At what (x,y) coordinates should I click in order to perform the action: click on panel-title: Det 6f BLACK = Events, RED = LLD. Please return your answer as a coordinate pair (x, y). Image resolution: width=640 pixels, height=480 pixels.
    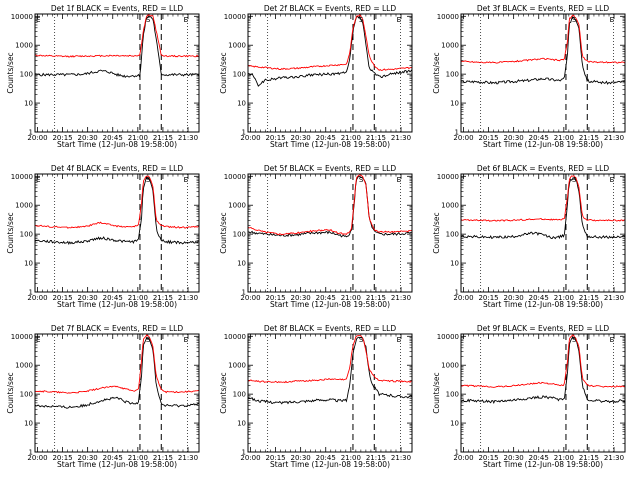
    Looking at the image, I should click on (543, 168).